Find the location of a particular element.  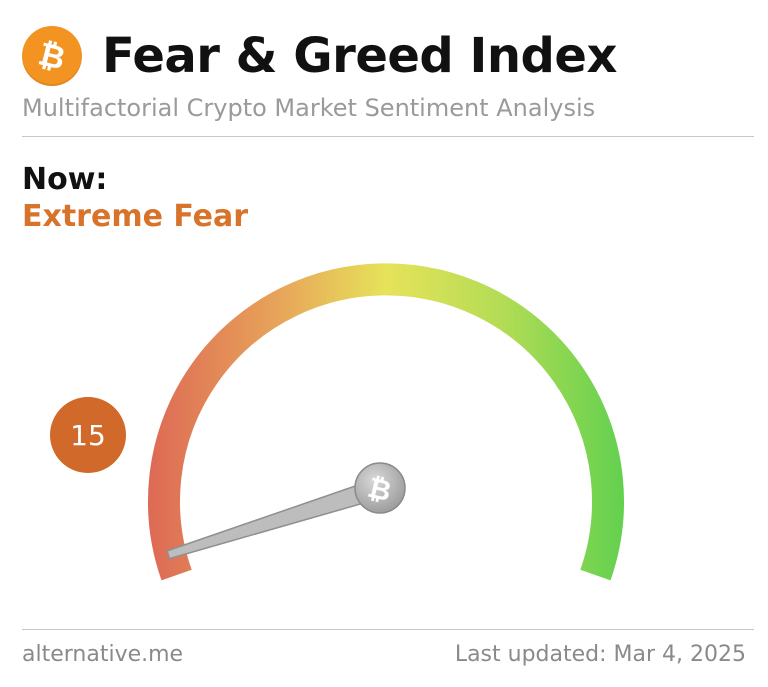

value-badge is located at coordinates (88, 435).